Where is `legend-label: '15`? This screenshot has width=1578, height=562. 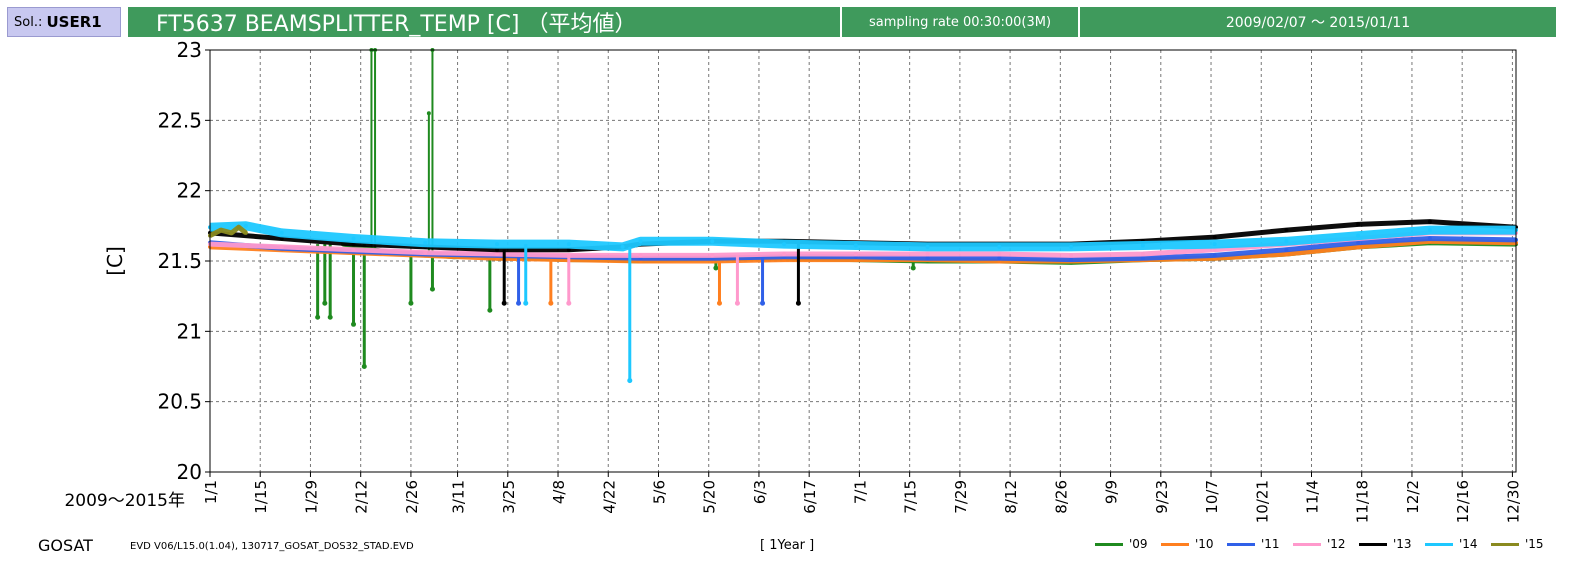
legend-label: '15 is located at coordinates (1534, 544).